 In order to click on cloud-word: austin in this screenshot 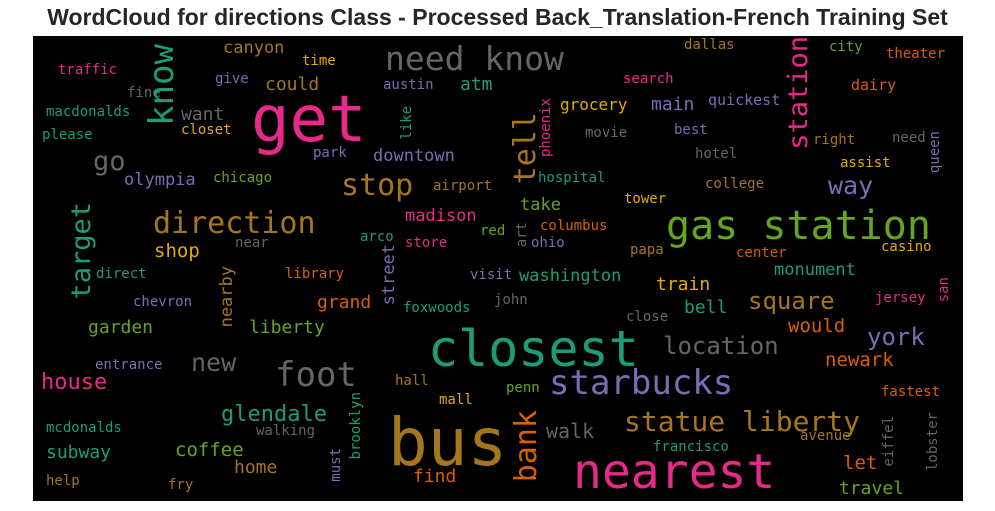, I will do `click(408, 85)`.